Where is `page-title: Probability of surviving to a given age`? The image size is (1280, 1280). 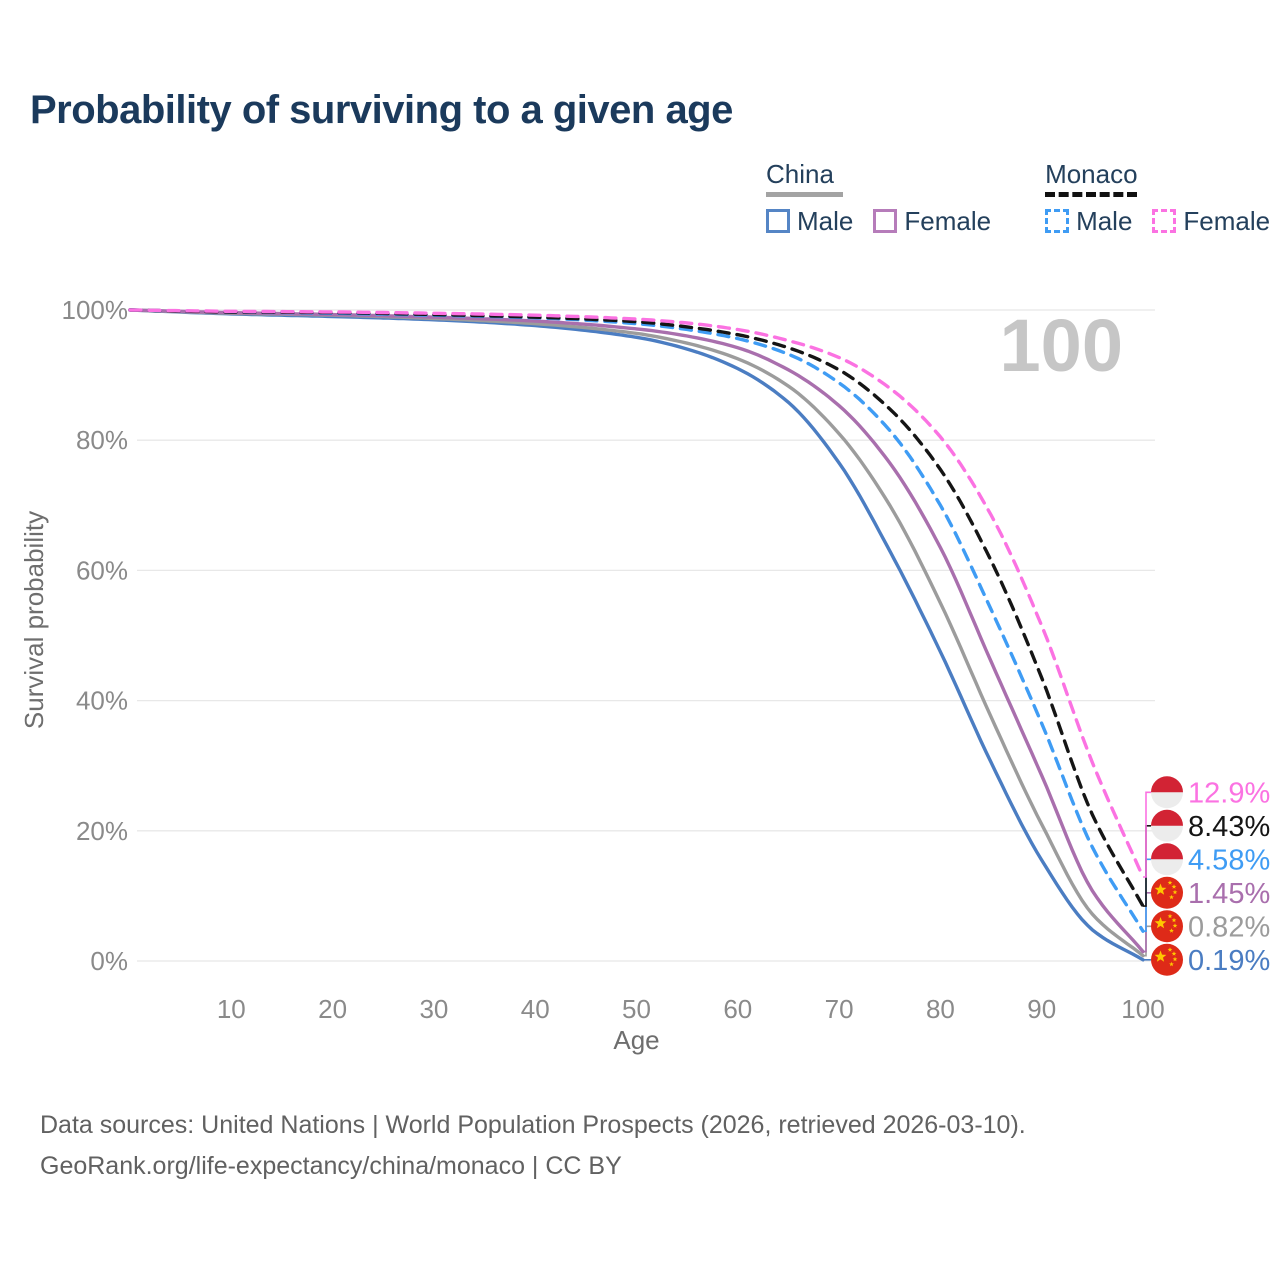
page-title: Probability of surviving to a given age is located at coordinates (381, 110).